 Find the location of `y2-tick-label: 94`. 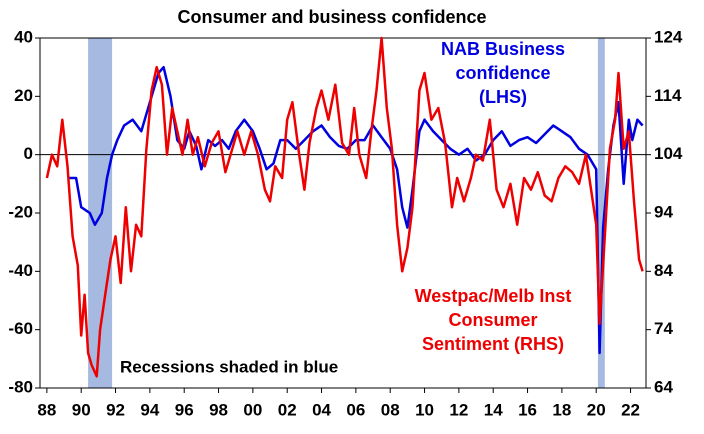

y2-tick-label: 94 is located at coordinates (663, 211).